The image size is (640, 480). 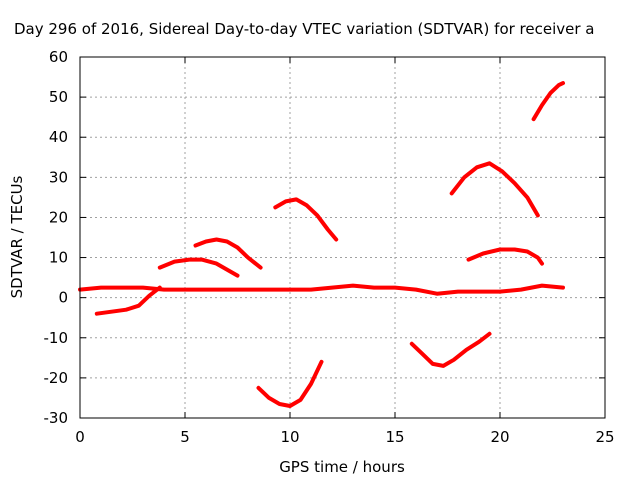 What do you see at coordinates (56, 378) in the screenshot?
I see `y-tick-label: -20` at bounding box center [56, 378].